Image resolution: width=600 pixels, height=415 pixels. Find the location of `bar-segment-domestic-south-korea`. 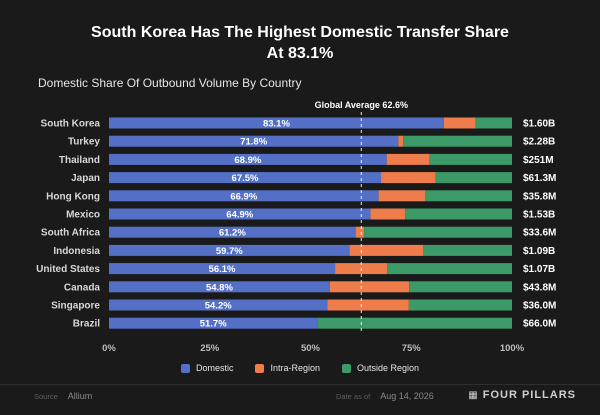

bar-segment-domestic-south-korea is located at coordinates (276, 123).